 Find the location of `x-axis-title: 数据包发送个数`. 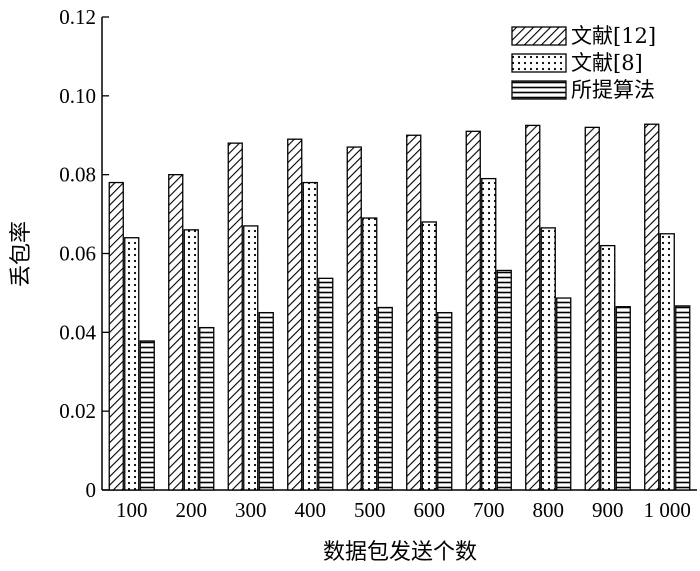

x-axis-title: 数据包发送个数 is located at coordinates (400, 552).